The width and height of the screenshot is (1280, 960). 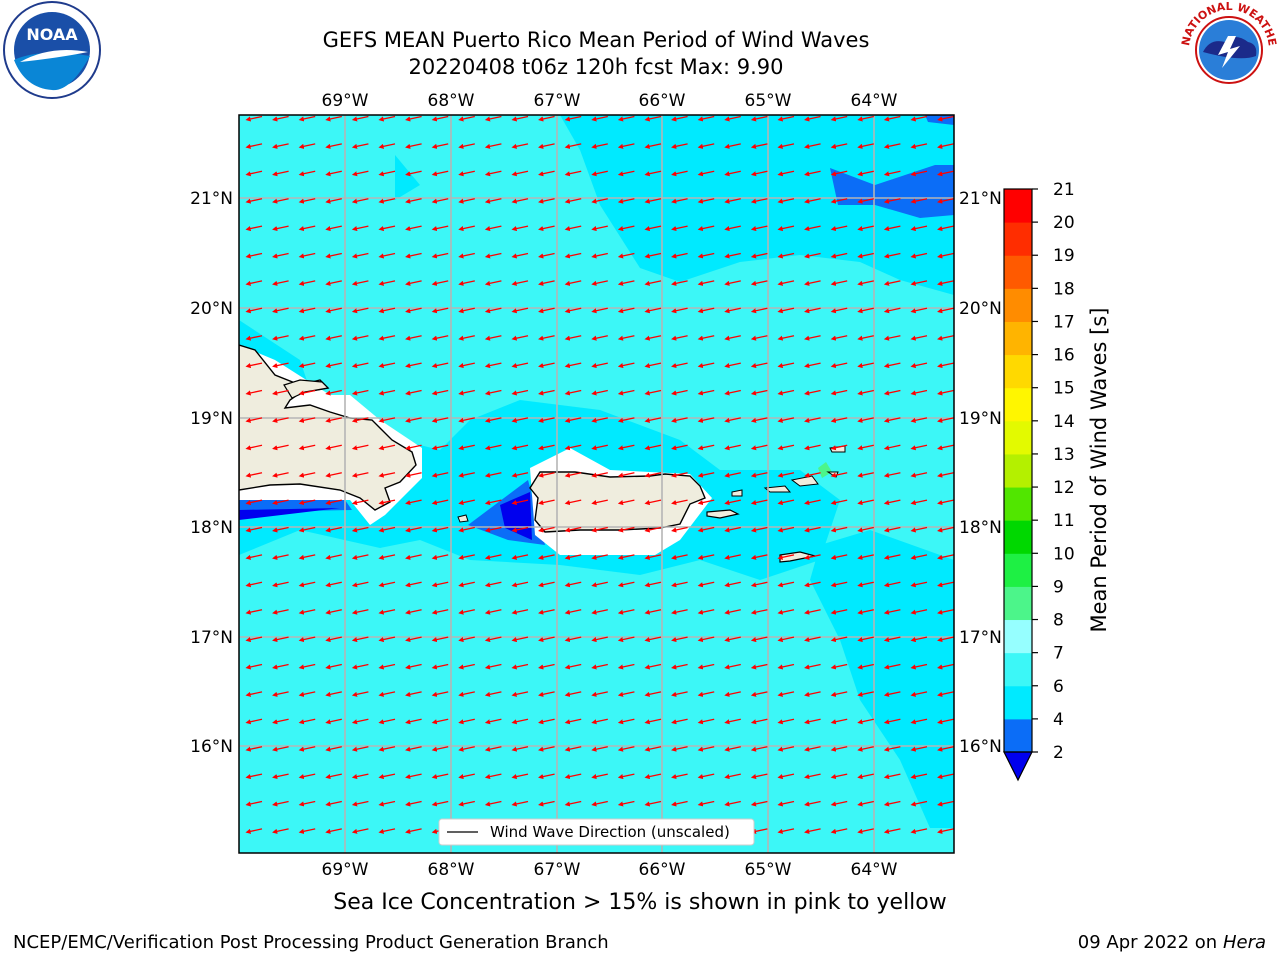 What do you see at coordinates (1058, 587) in the screenshot?
I see `colorbar-tick-label: 9` at bounding box center [1058, 587].